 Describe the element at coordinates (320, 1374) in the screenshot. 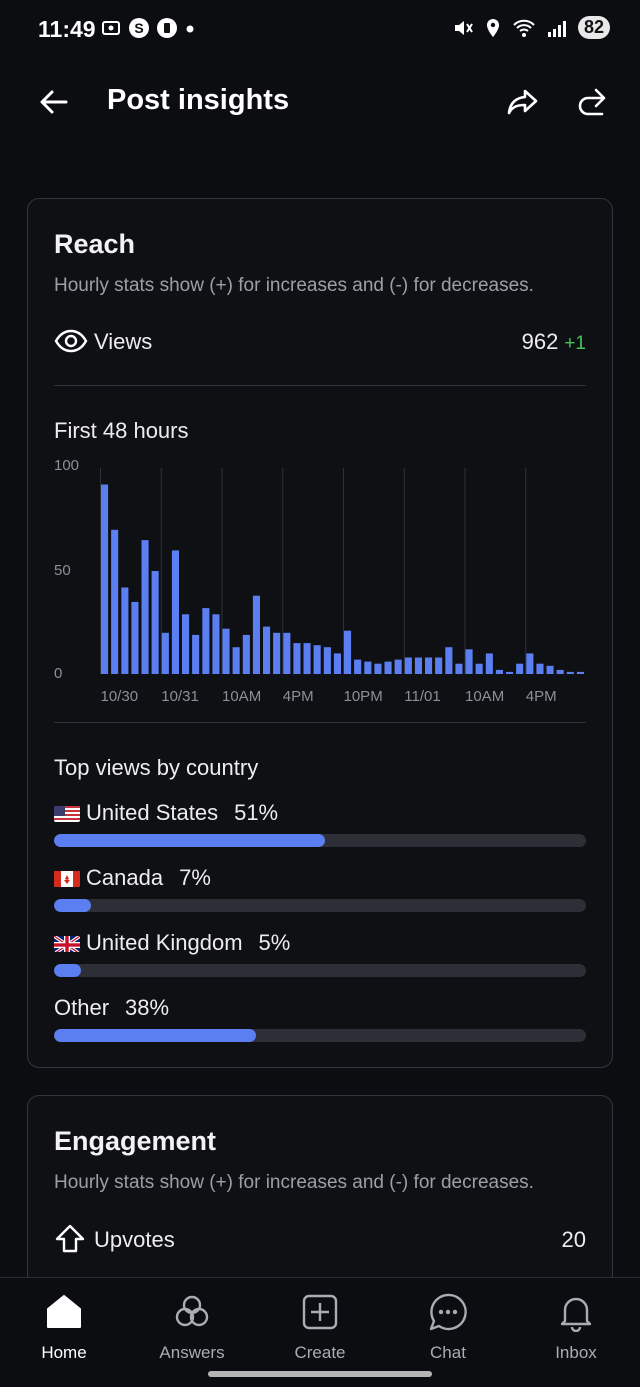

I see `home-indicator` at that location.